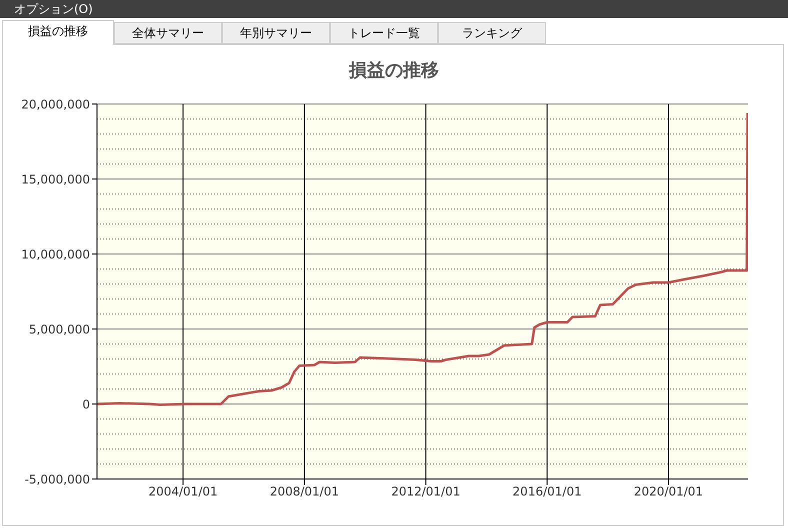 The height and width of the screenshot is (531, 788). I want to click on x-tick-label: 2008/01/01, so click(305, 491).